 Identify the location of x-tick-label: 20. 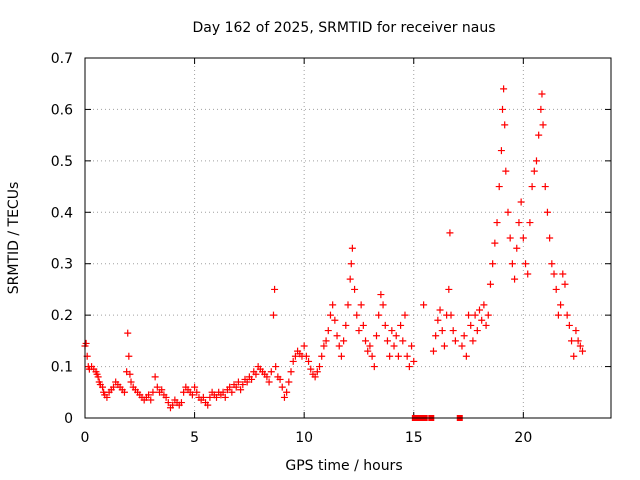
(523, 438).